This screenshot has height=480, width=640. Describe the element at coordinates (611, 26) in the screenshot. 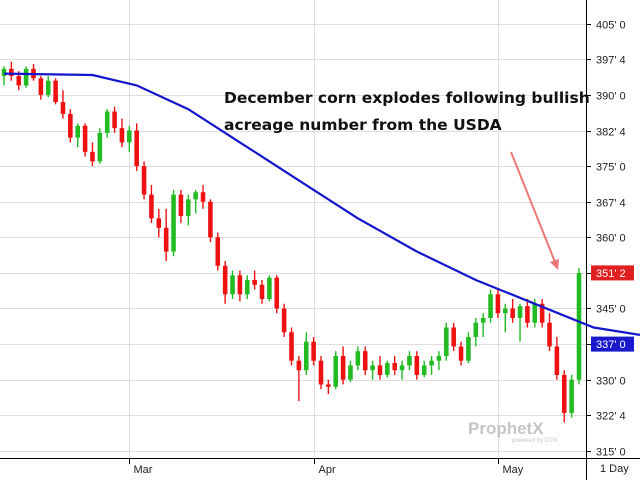

I see `y-tick-label: 405' 0` at that location.